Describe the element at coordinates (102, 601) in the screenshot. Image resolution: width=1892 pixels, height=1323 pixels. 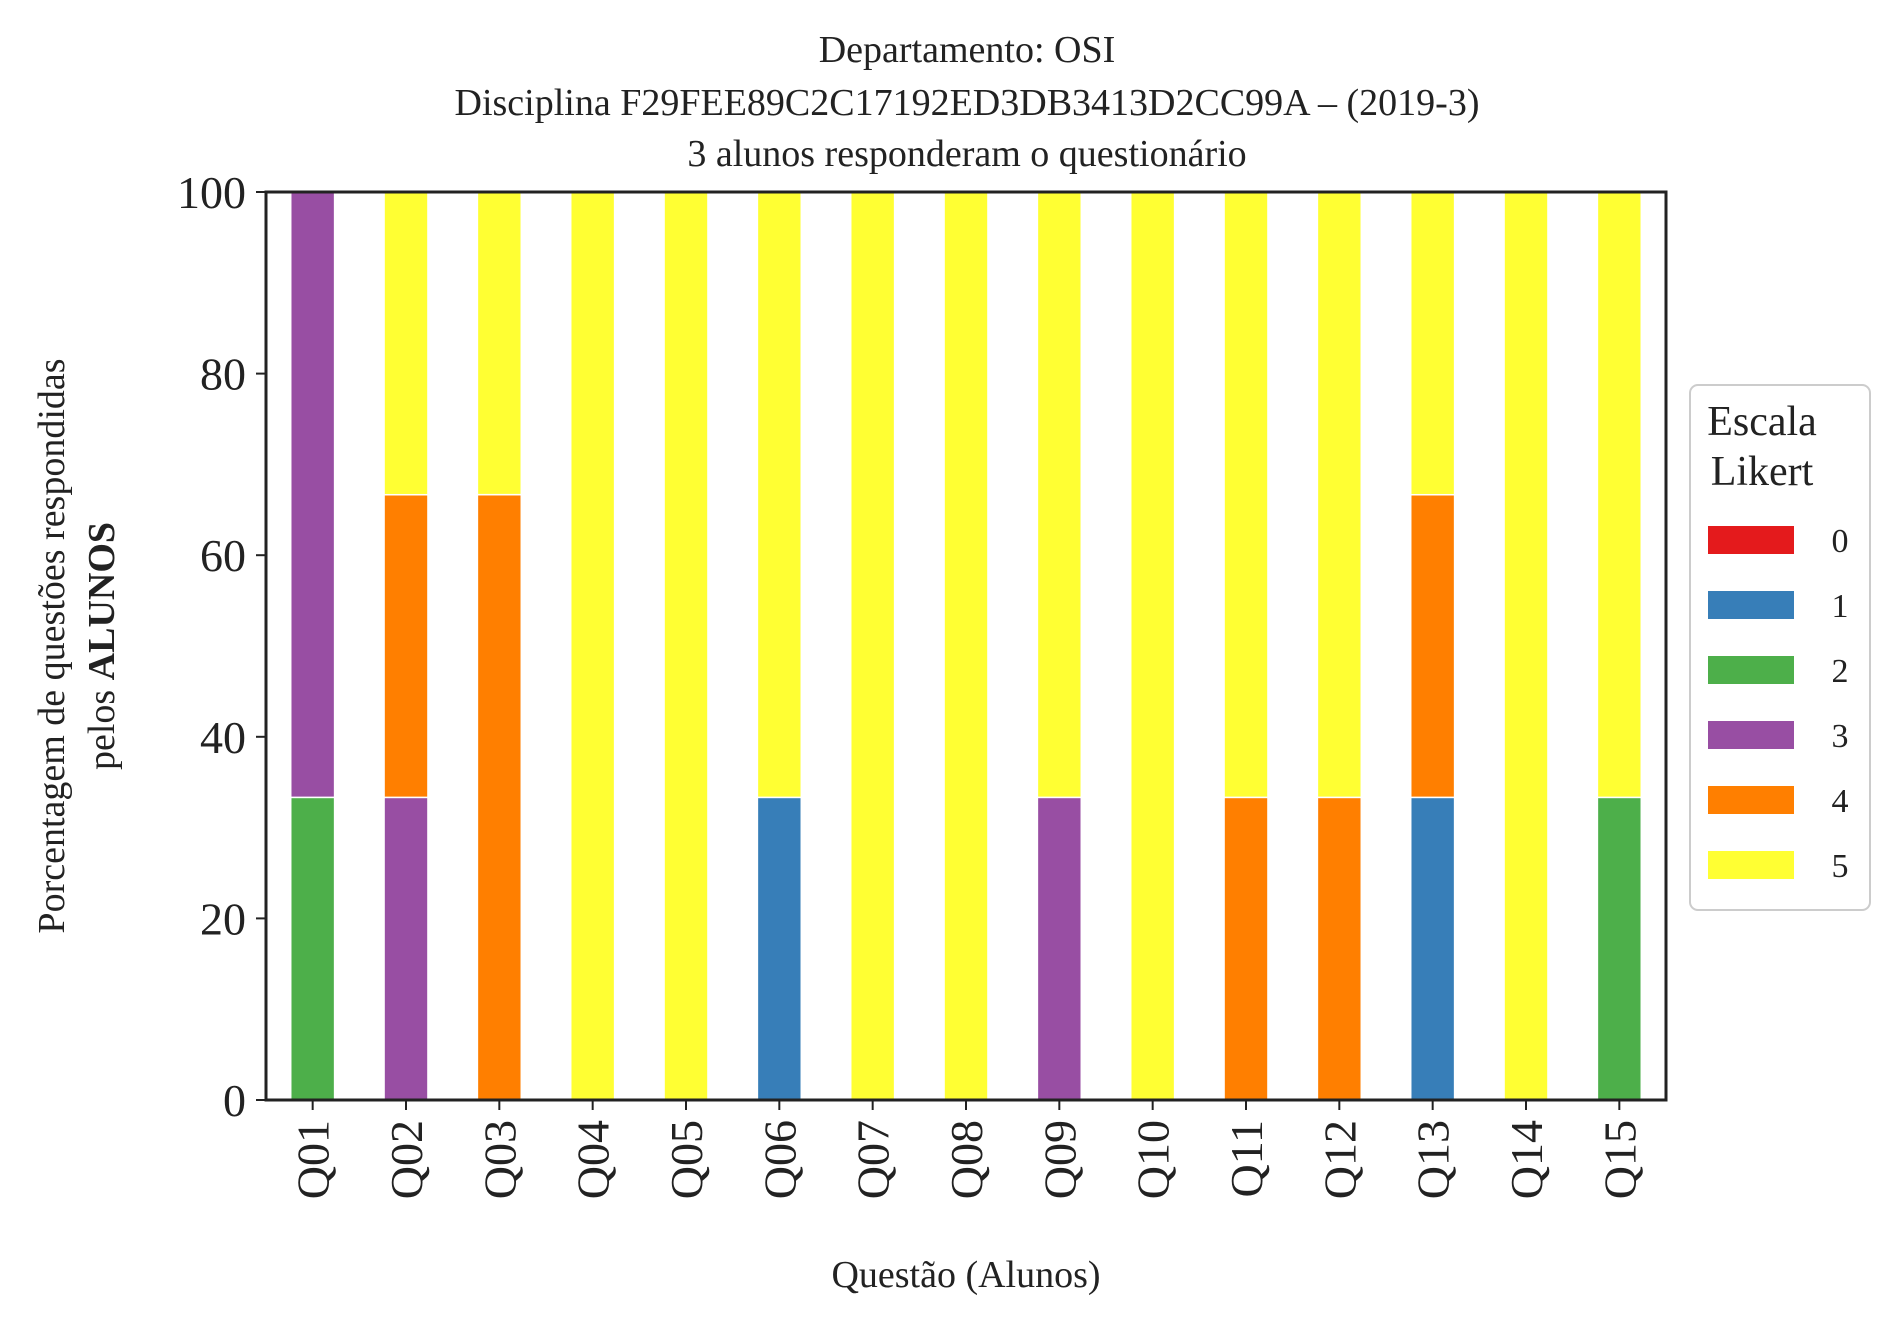
I see `y-axis-label-bold: ALUNOS` at that location.